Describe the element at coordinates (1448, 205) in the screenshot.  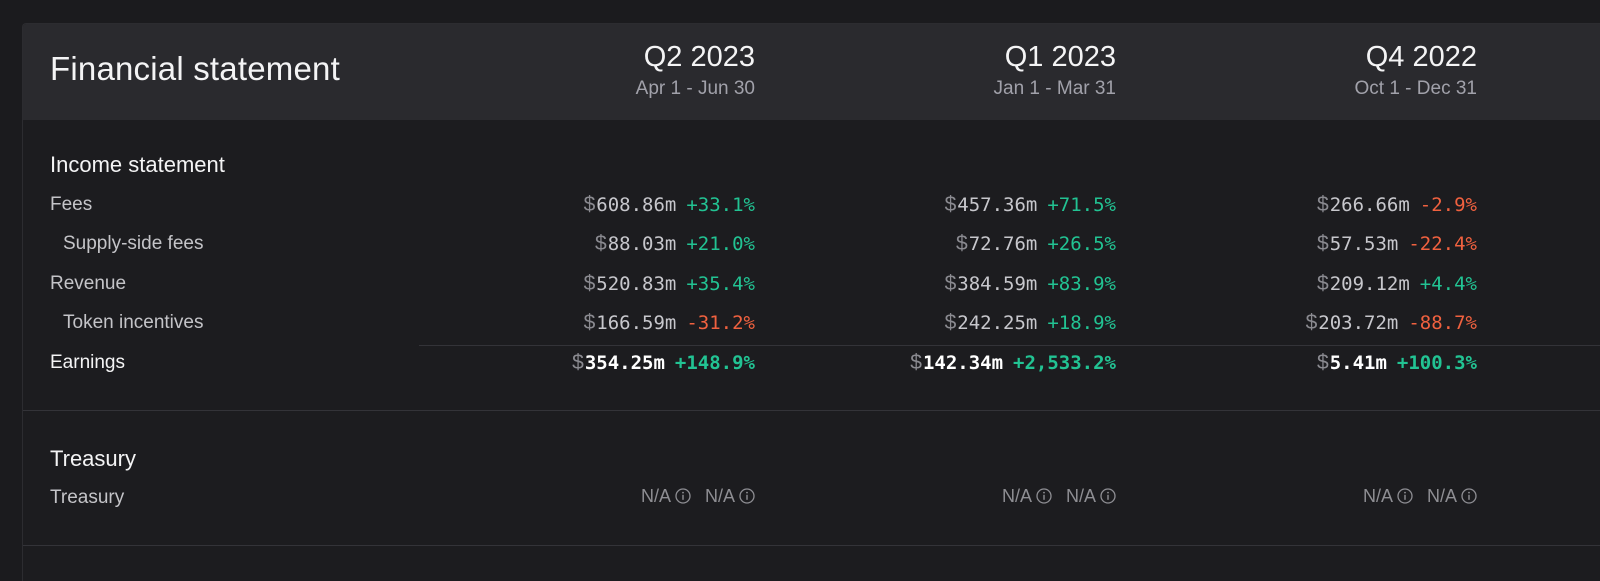
I see `change-percent: -2.9%` at that location.